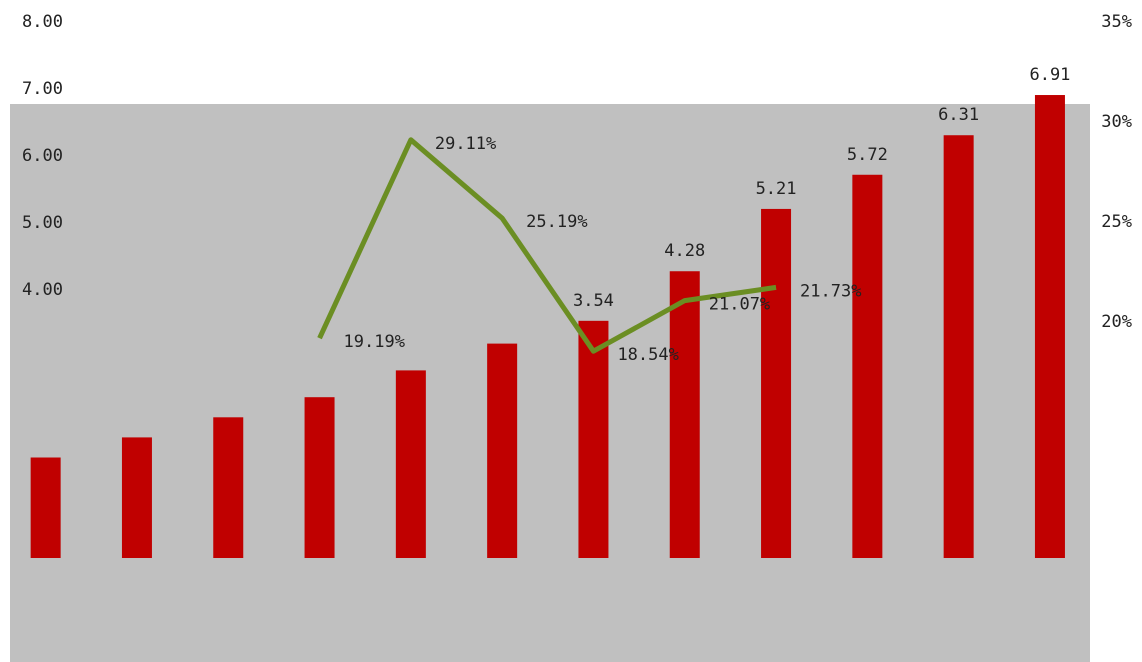 The width and height of the screenshot is (1142, 662). What do you see at coordinates (42, 290) in the screenshot?
I see `y-tick-label: 4.00` at bounding box center [42, 290].